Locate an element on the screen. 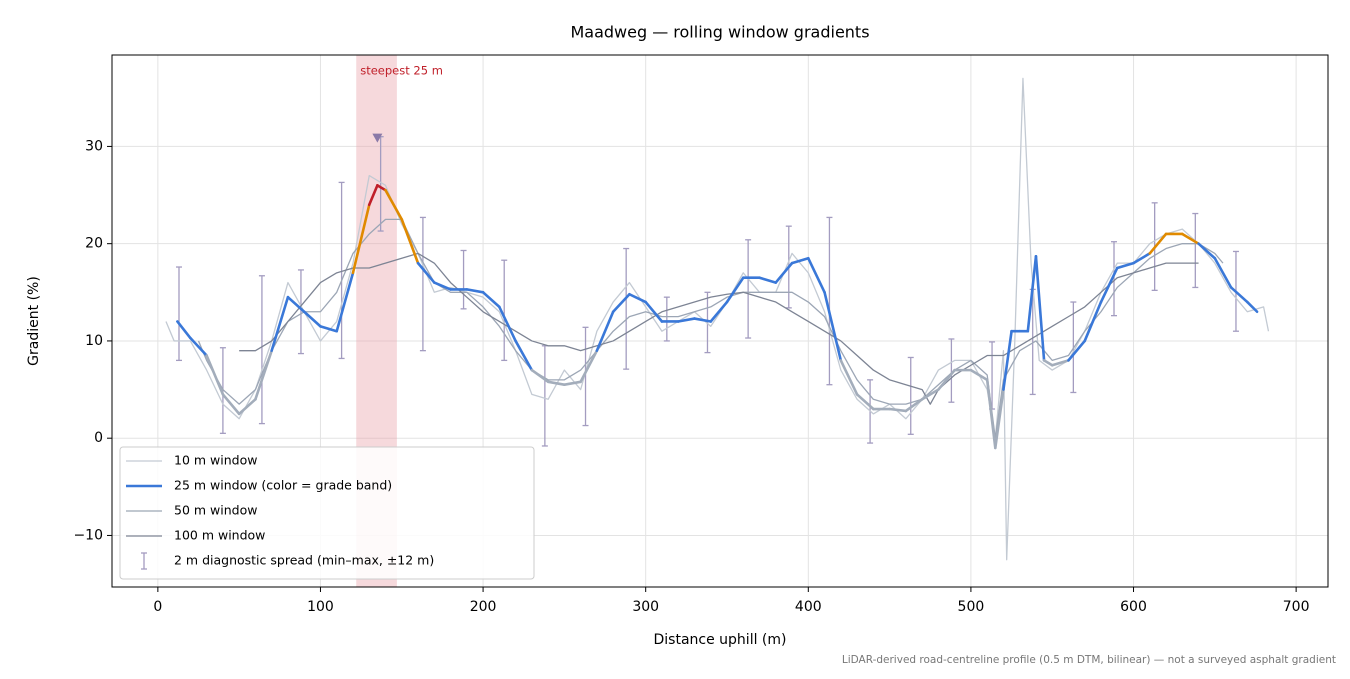  x-tick-label: 200 is located at coordinates (483, 607).